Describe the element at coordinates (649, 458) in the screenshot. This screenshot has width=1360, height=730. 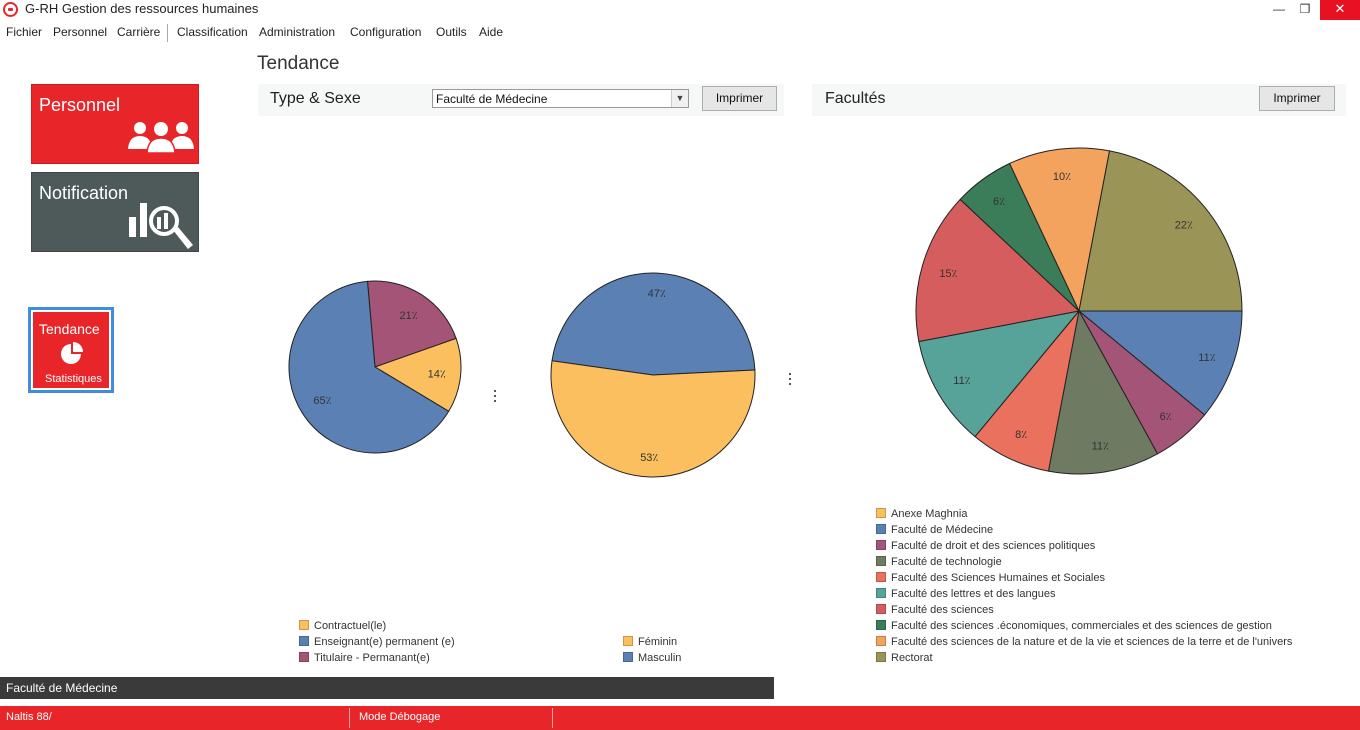
I see `pie-slice-label: 53٪` at that location.